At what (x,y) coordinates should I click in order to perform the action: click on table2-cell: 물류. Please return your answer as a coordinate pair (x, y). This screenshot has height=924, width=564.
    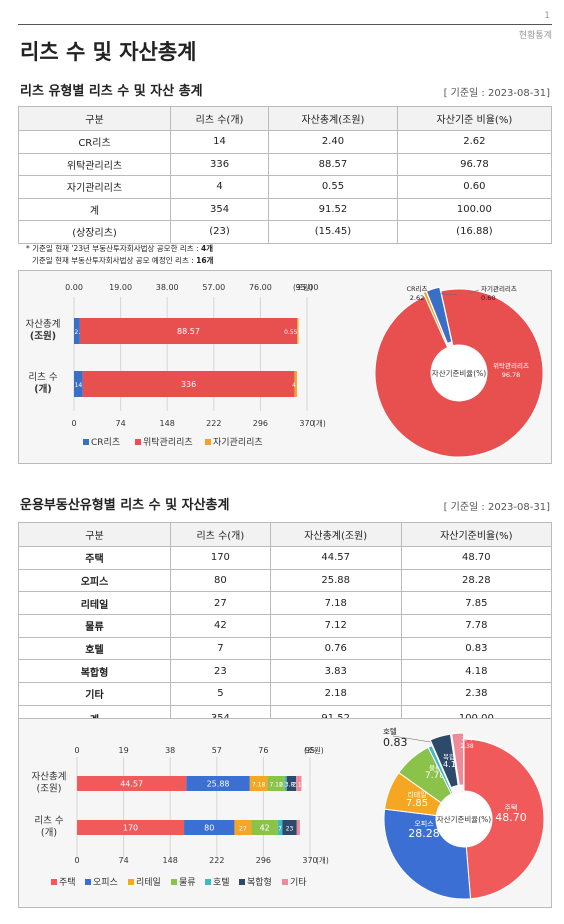
    Looking at the image, I should click on (94, 626).